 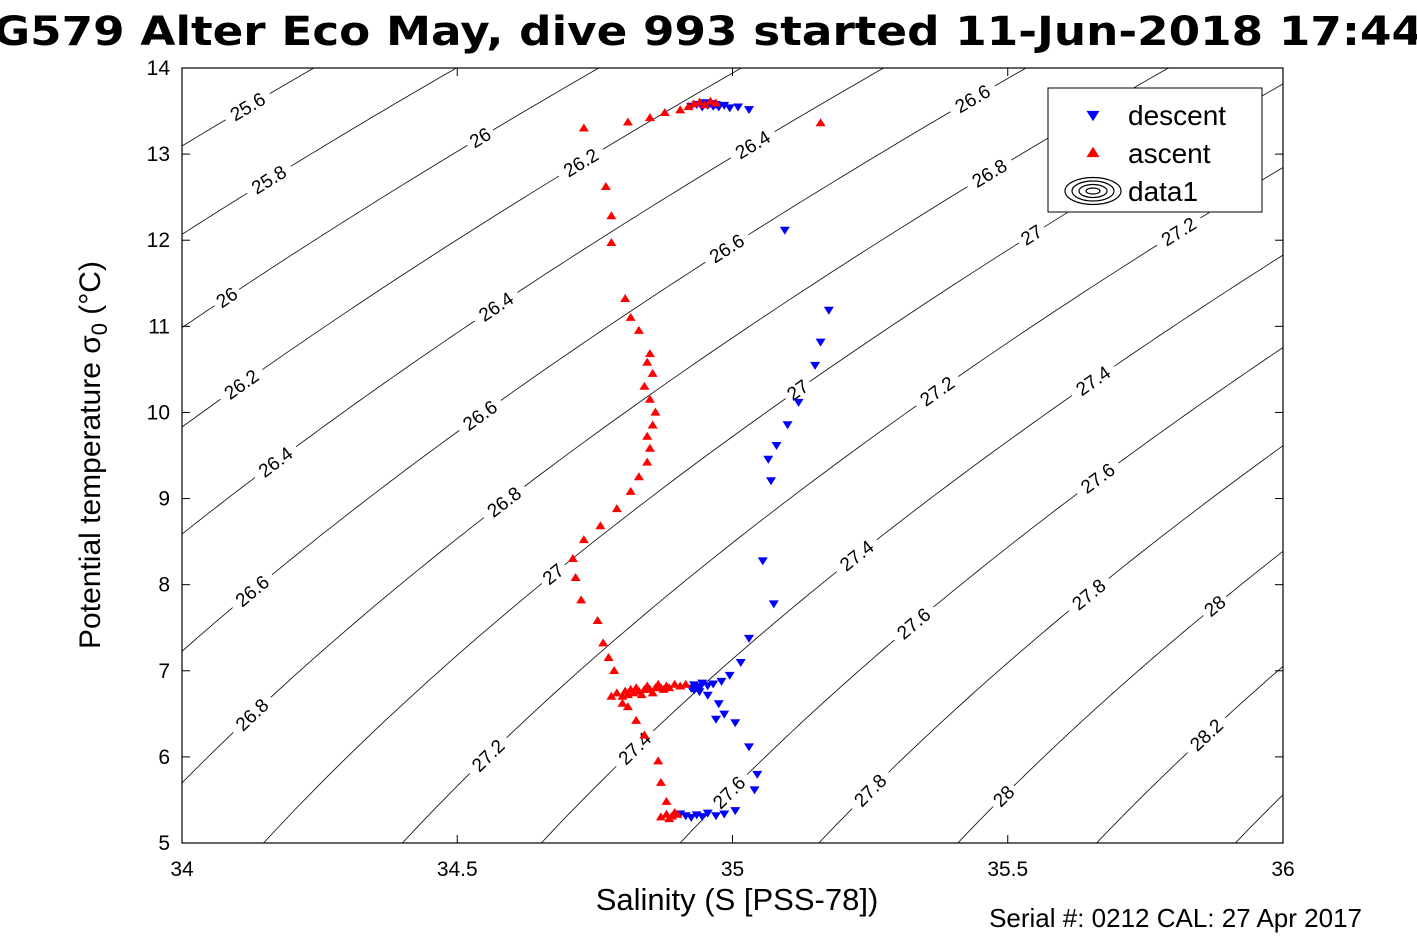 What do you see at coordinates (1206, 735) in the screenshot?
I see `contour-label: 28.2` at bounding box center [1206, 735].